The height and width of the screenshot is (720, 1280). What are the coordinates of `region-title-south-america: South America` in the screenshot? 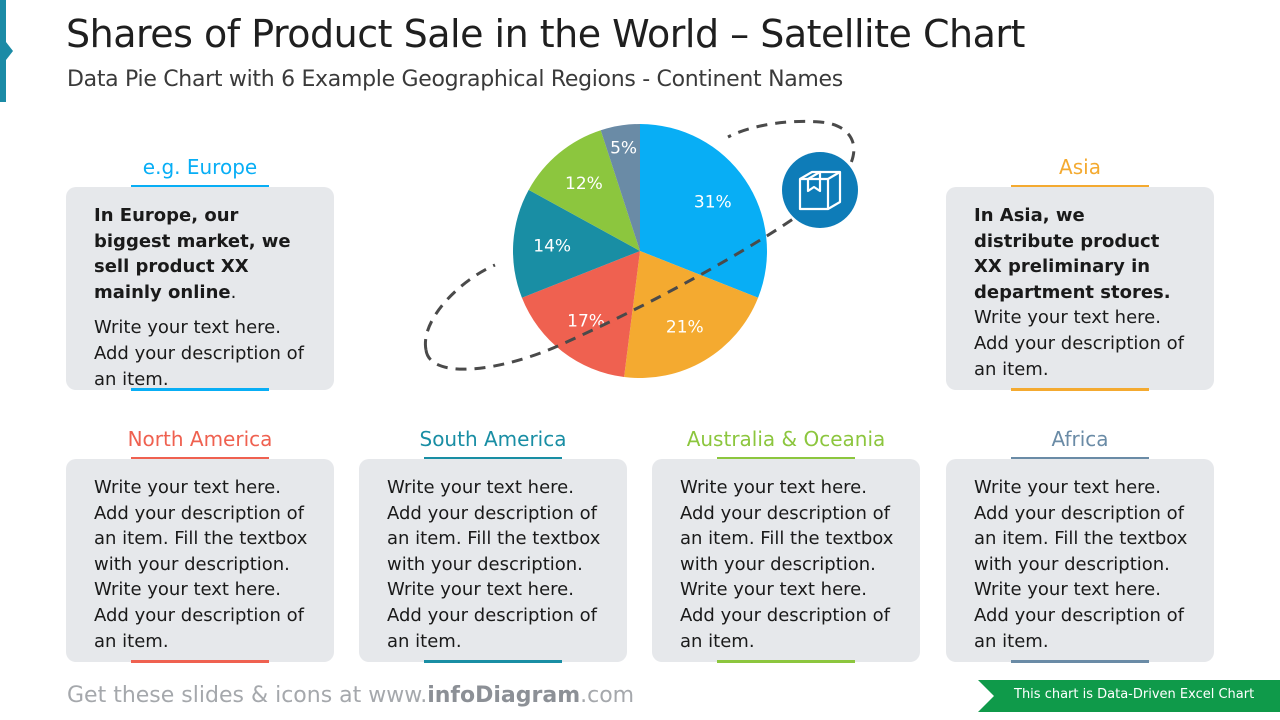 It's located at (493, 439).